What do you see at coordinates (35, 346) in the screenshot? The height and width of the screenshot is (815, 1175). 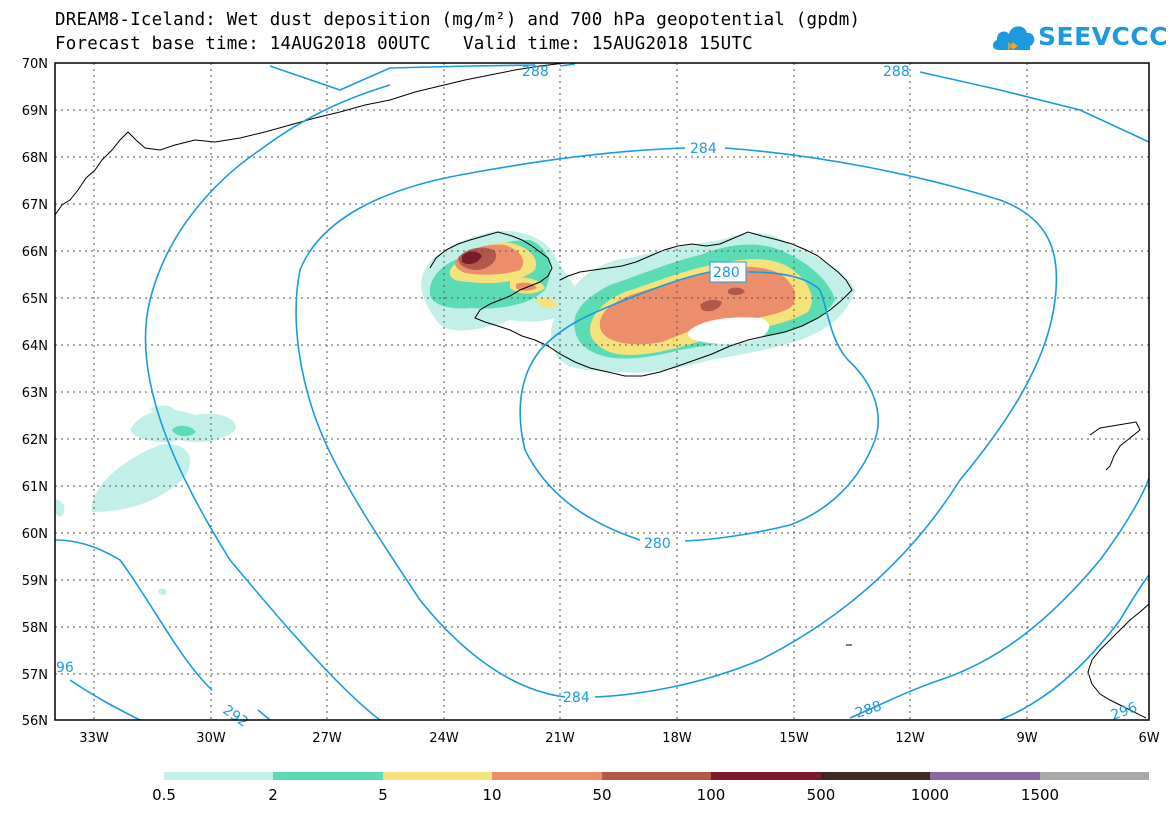 I see `lat-label: 64N` at bounding box center [35, 346].